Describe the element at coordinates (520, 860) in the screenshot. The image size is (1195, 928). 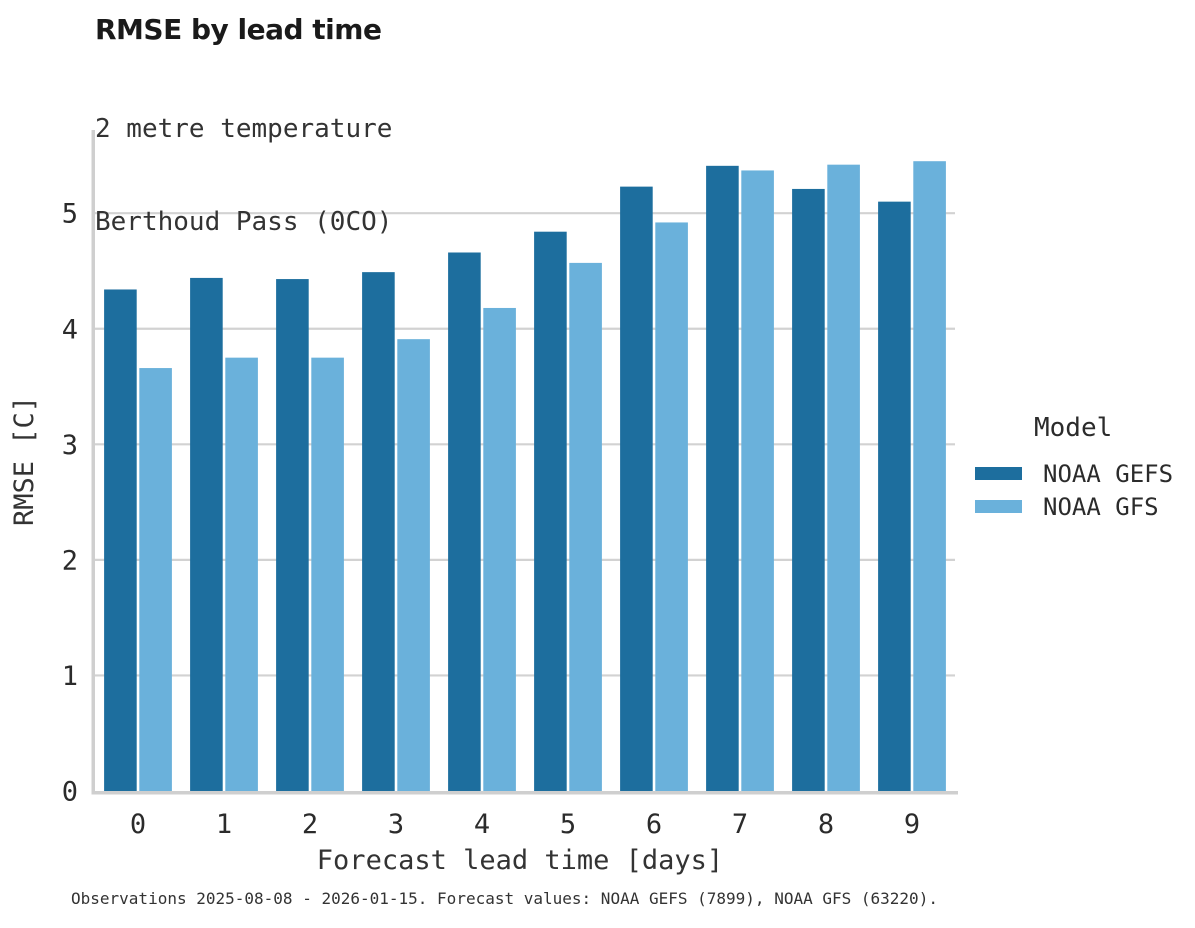
I see `x-axis-title: Forecast lead time [days]` at that location.